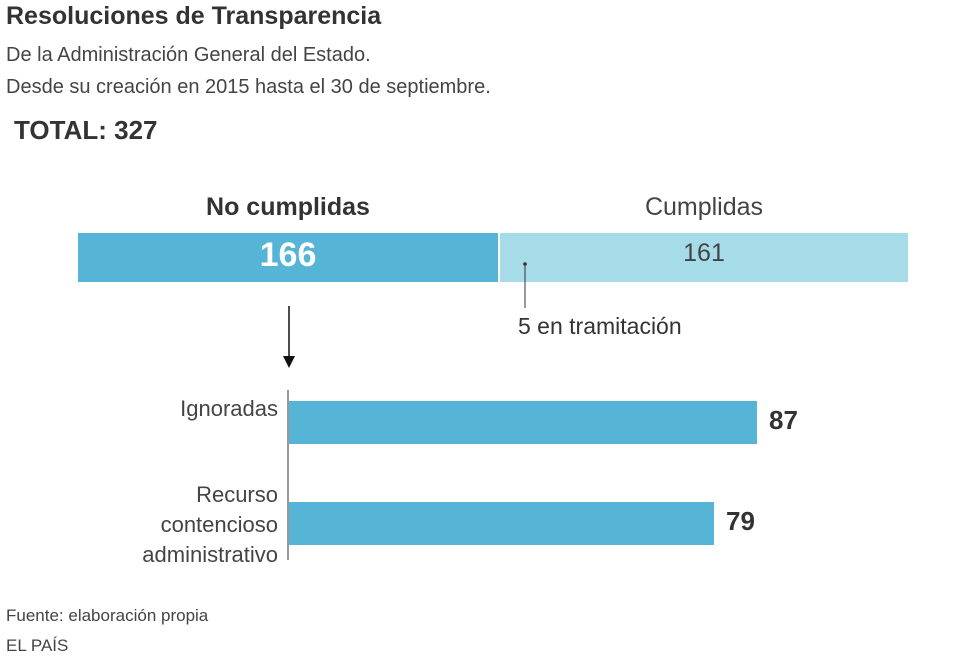 The width and height of the screenshot is (980, 658). What do you see at coordinates (219, 524) in the screenshot?
I see `category-line: contencioso` at bounding box center [219, 524].